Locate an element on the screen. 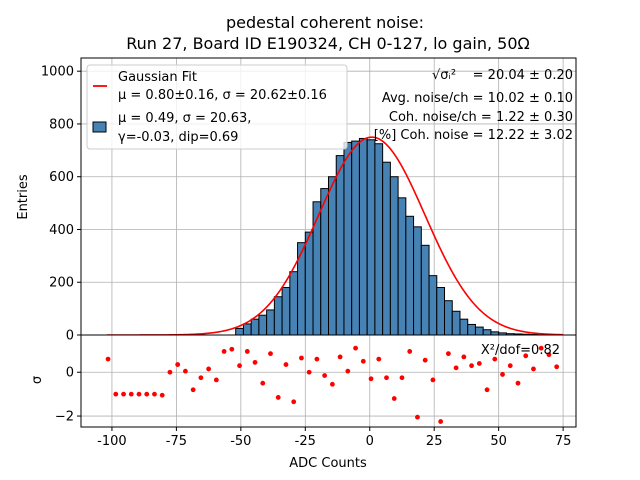  top-y-tick-label-0: 0 is located at coordinates (70, 336).